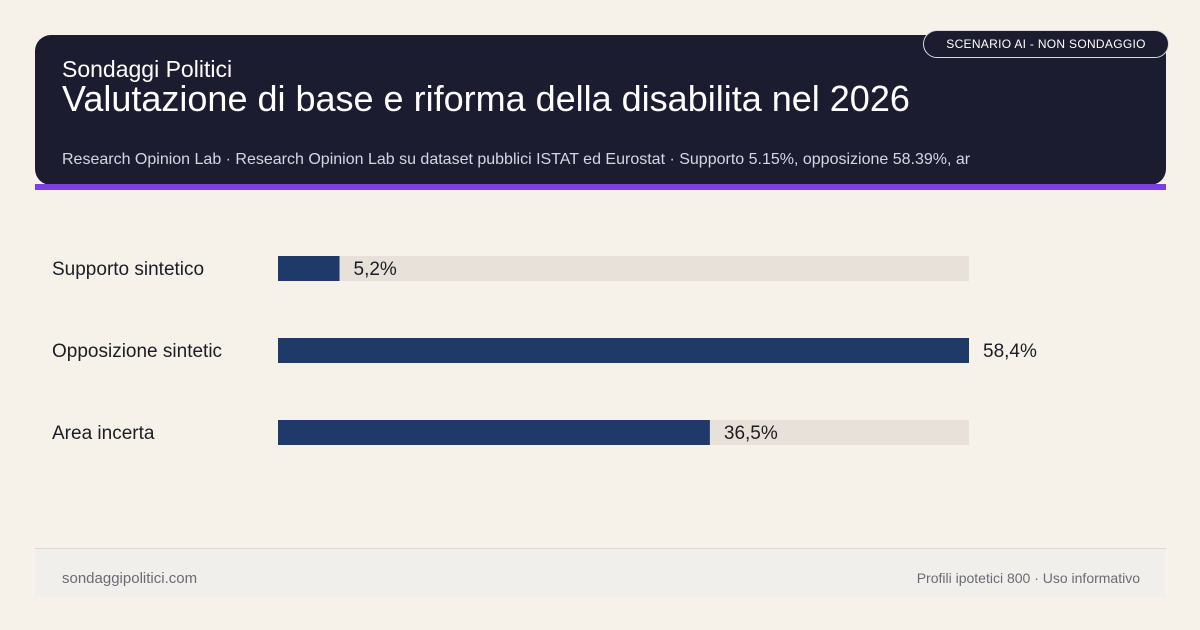 This screenshot has width=1200, height=630. I want to click on category-label: Supporto sintetico, so click(128, 269).